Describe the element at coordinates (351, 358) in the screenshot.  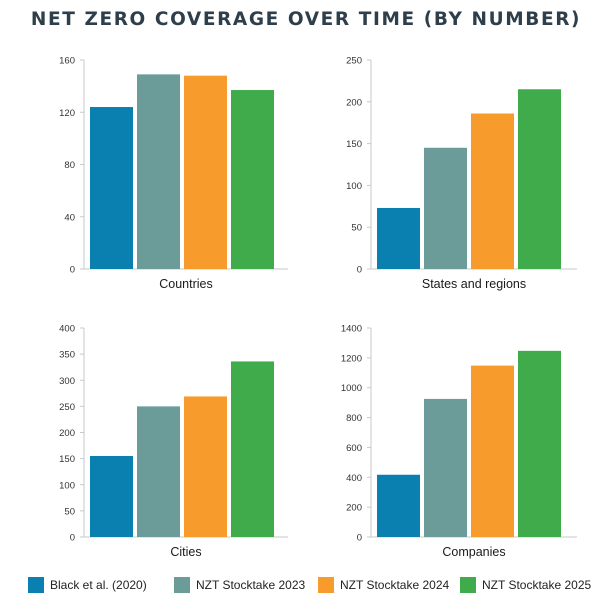
I see `y-tick-label: 1200` at that location.